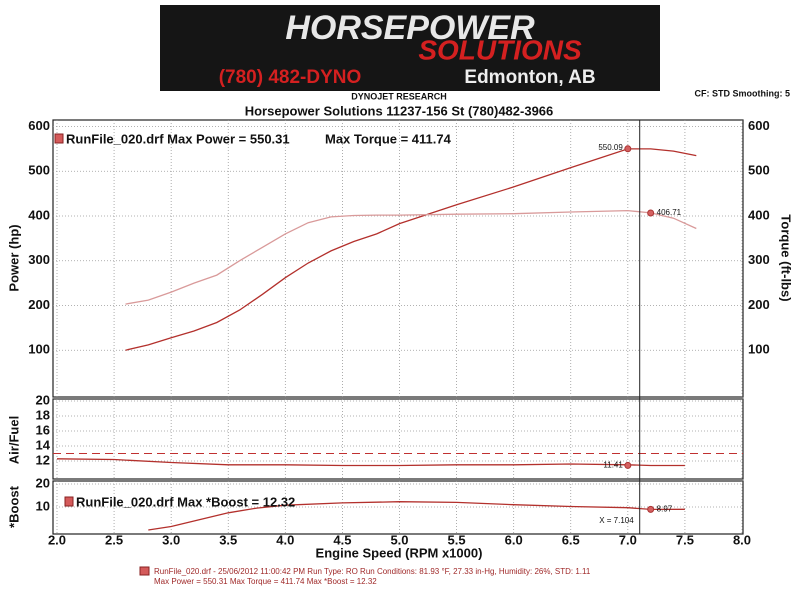 This screenshot has width=800, height=595. What do you see at coordinates (285, 539) in the screenshot?
I see `x-tick-label: 4.0` at bounding box center [285, 539].